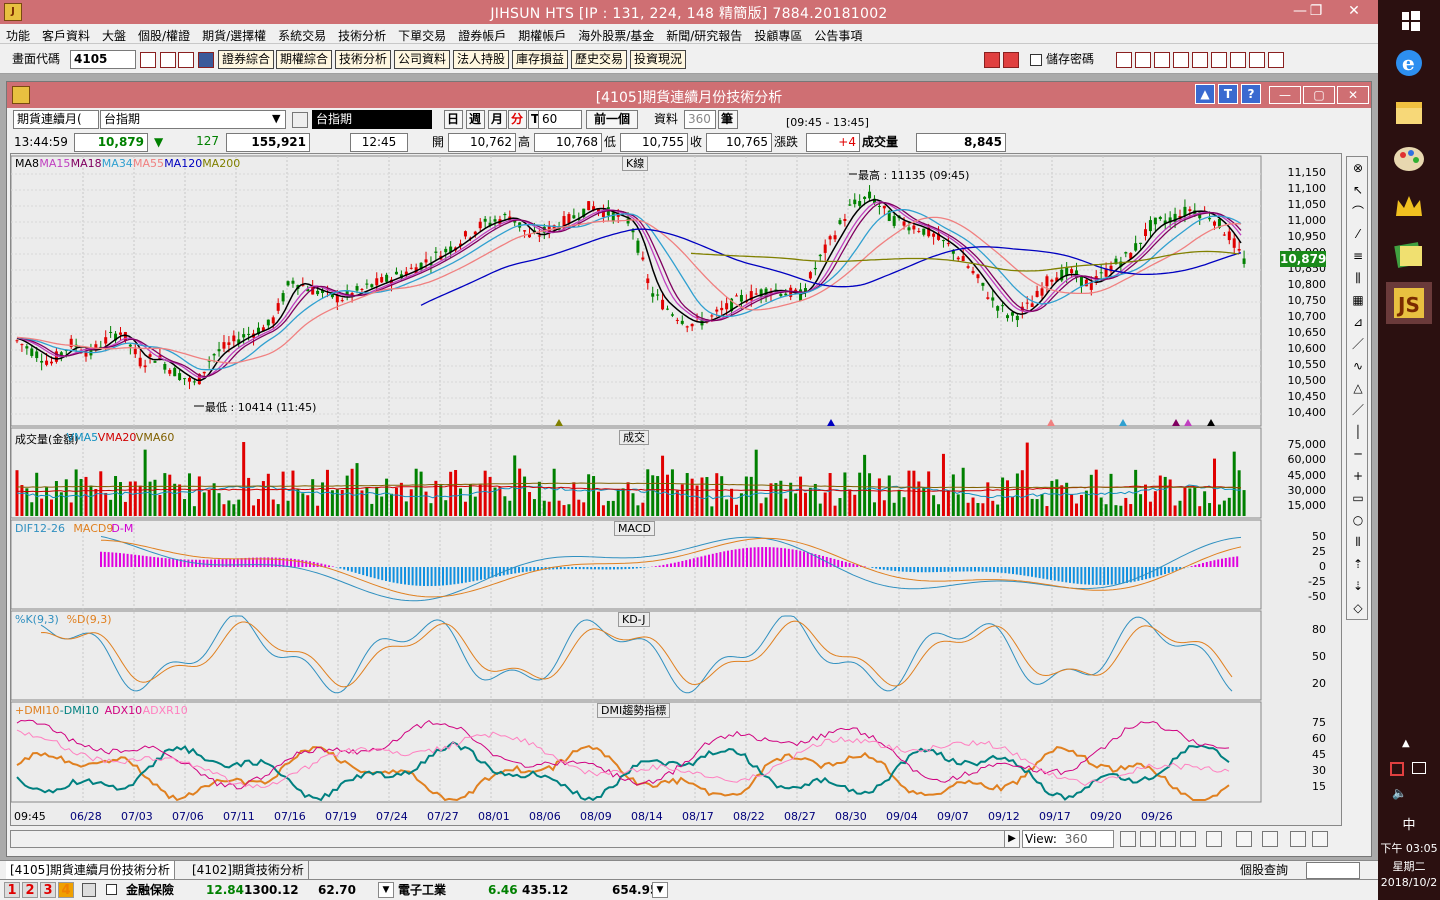 Image resolution: width=1440 pixels, height=900 pixels. Describe the element at coordinates (148, 60) in the screenshot. I see `search-icon` at that location.